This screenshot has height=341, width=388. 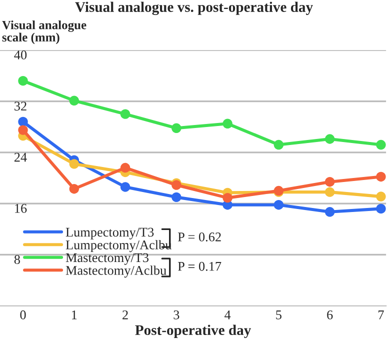 What do you see at coordinates (21, 208) in the screenshot?
I see `y-tick-label: 16` at bounding box center [21, 208].